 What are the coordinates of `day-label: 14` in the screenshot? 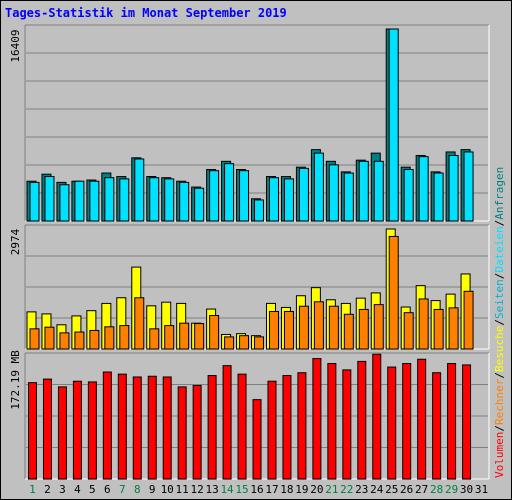 It's located at (227, 489).